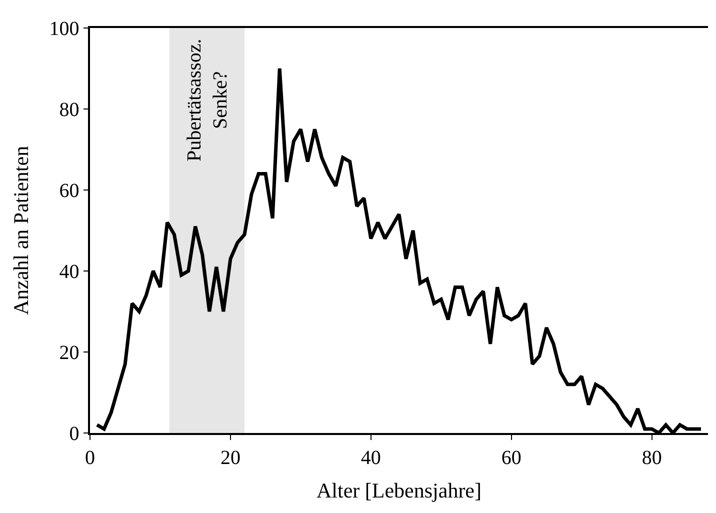  I want to click on band-label: Pubertätsassoz. Senke?, so click(207, 100).